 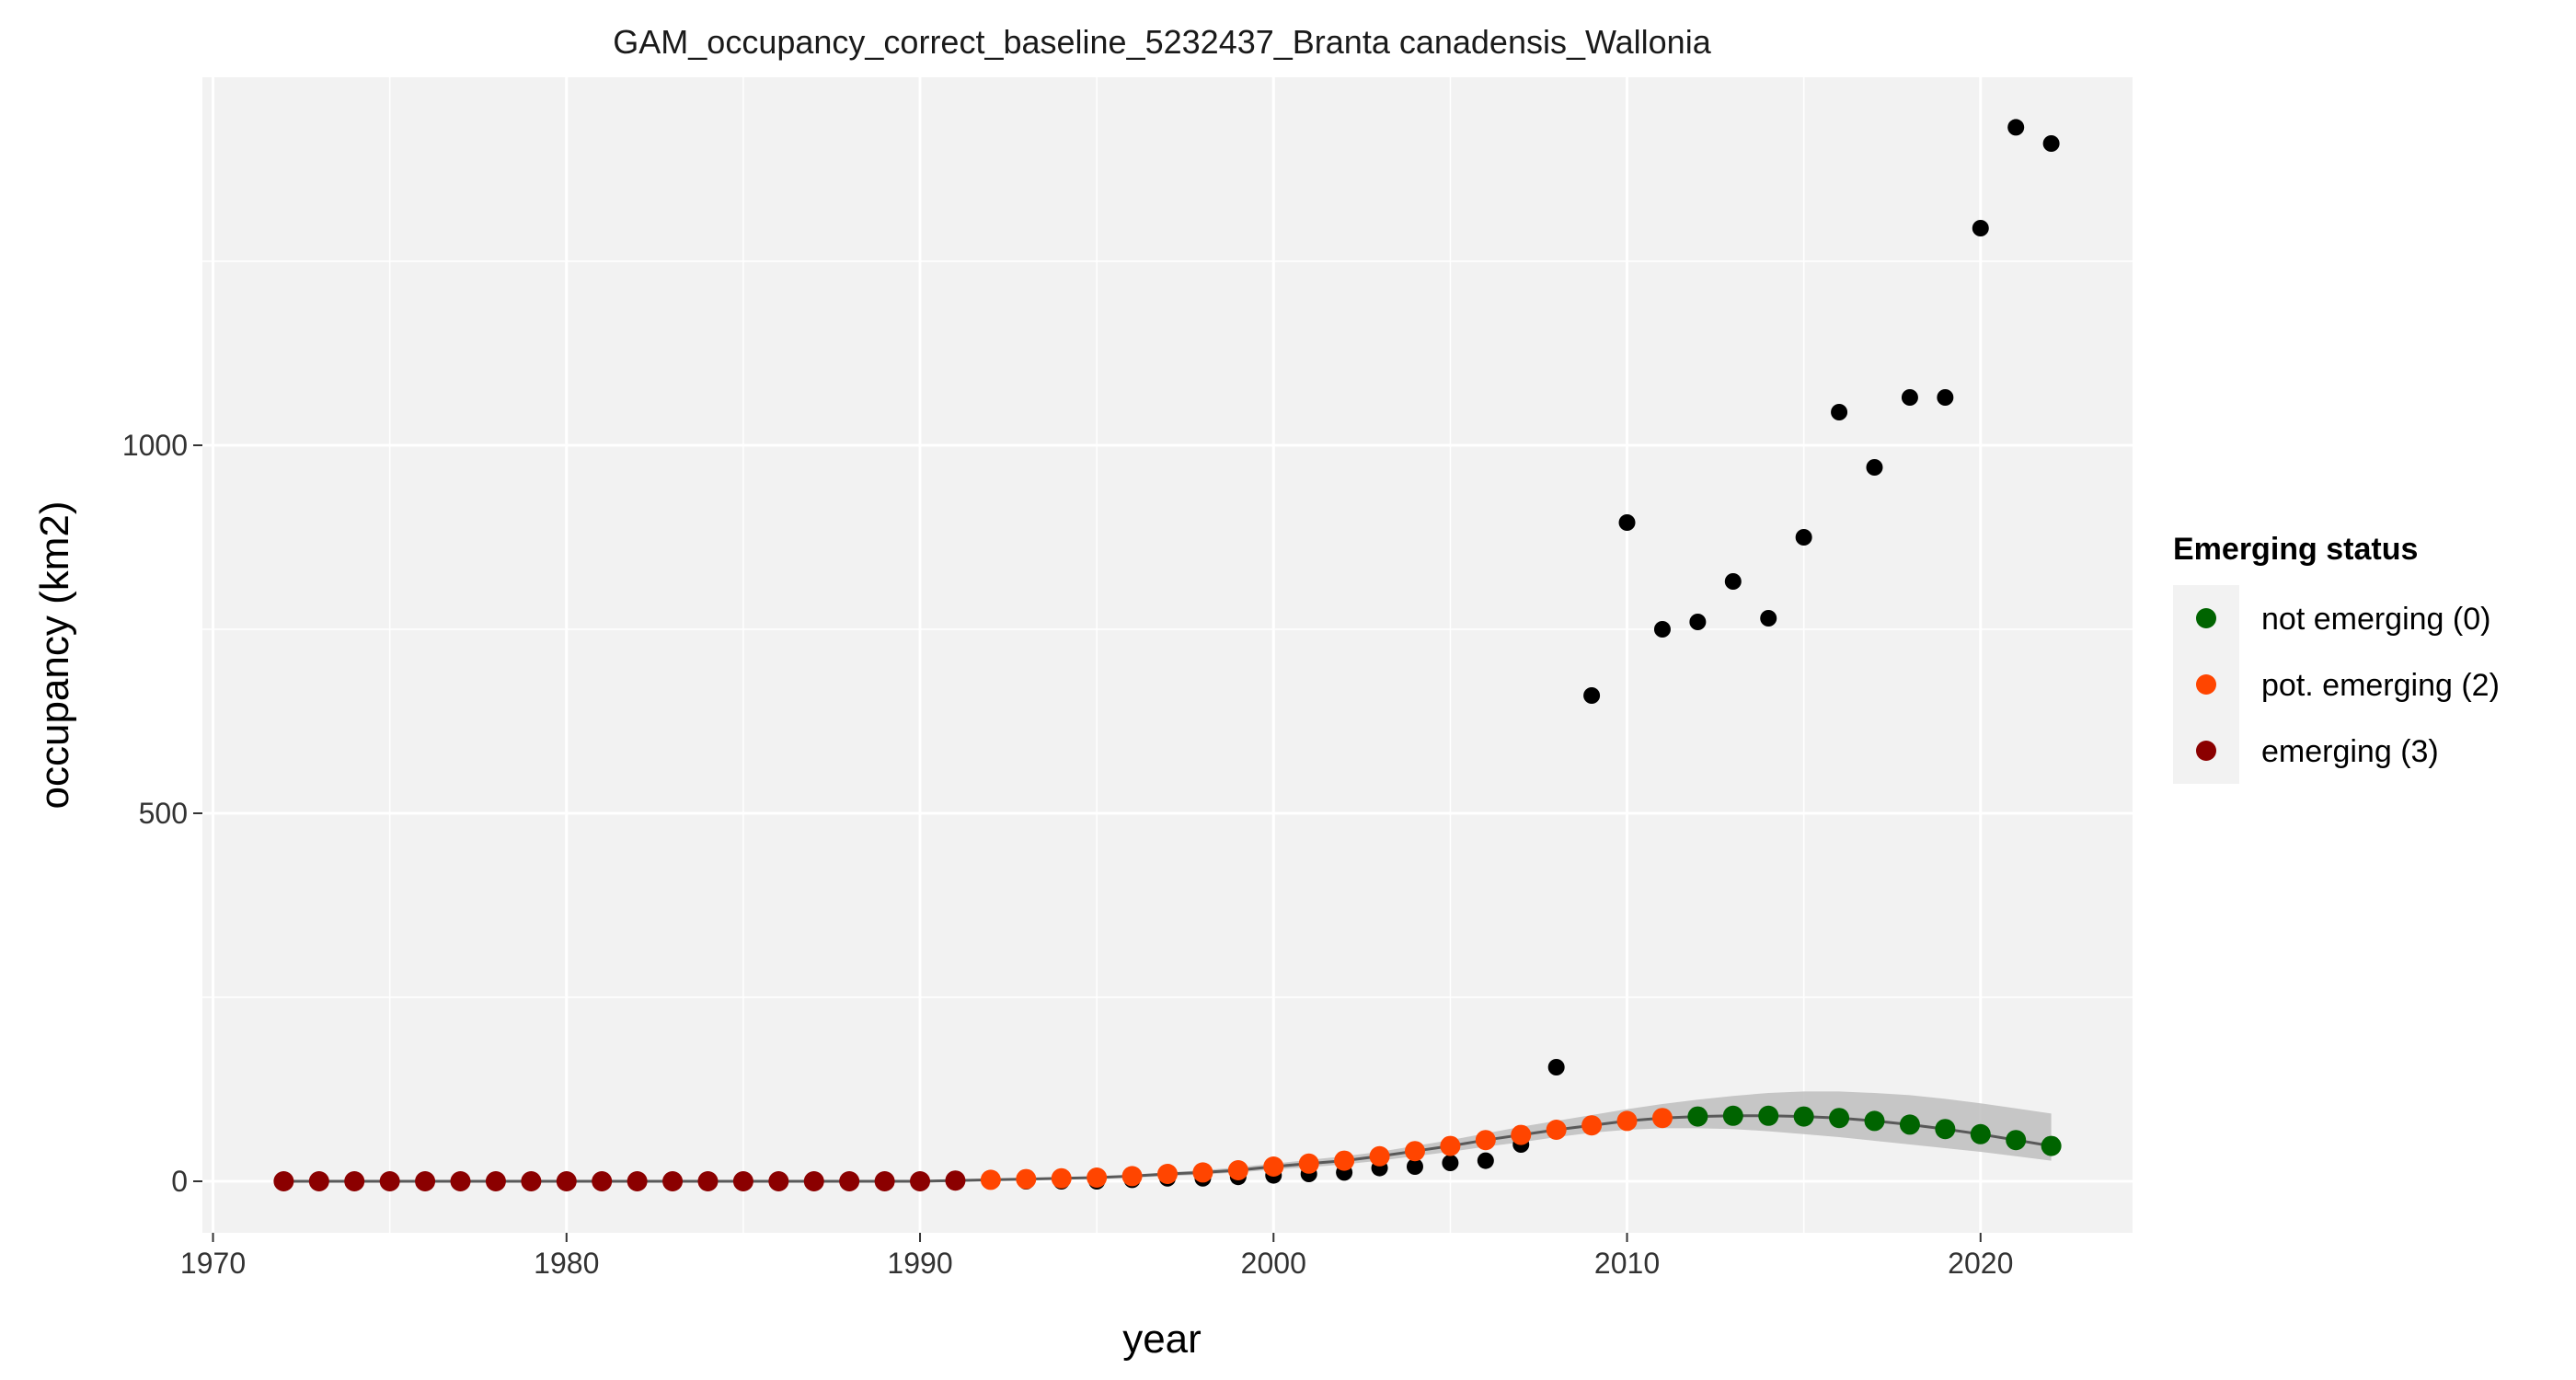 What do you see at coordinates (2375, 619) in the screenshot?
I see `legend-label: not emerging (0)` at bounding box center [2375, 619].